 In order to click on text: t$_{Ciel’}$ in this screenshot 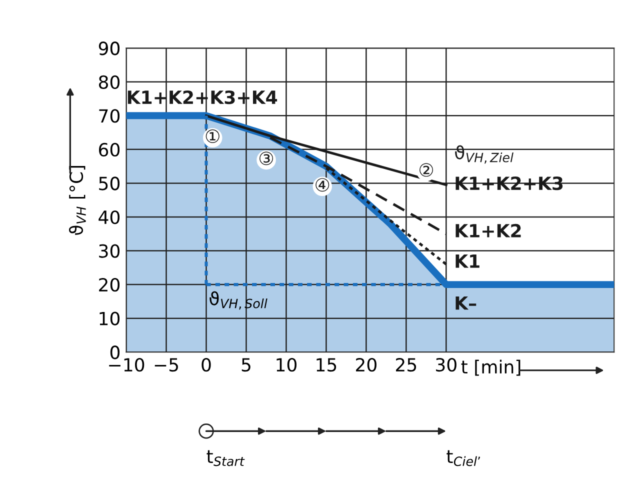, I will do `click(463, 458)`.